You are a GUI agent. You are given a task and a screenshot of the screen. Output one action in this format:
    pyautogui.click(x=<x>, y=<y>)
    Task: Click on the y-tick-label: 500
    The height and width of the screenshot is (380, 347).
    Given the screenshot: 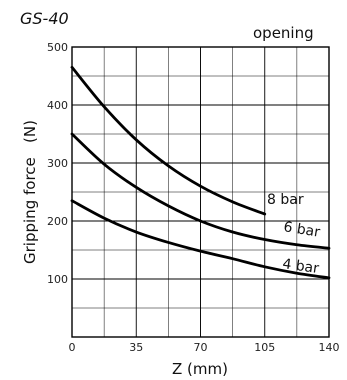 What is the action you would take?
    pyautogui.click(x=57, y=47)
    